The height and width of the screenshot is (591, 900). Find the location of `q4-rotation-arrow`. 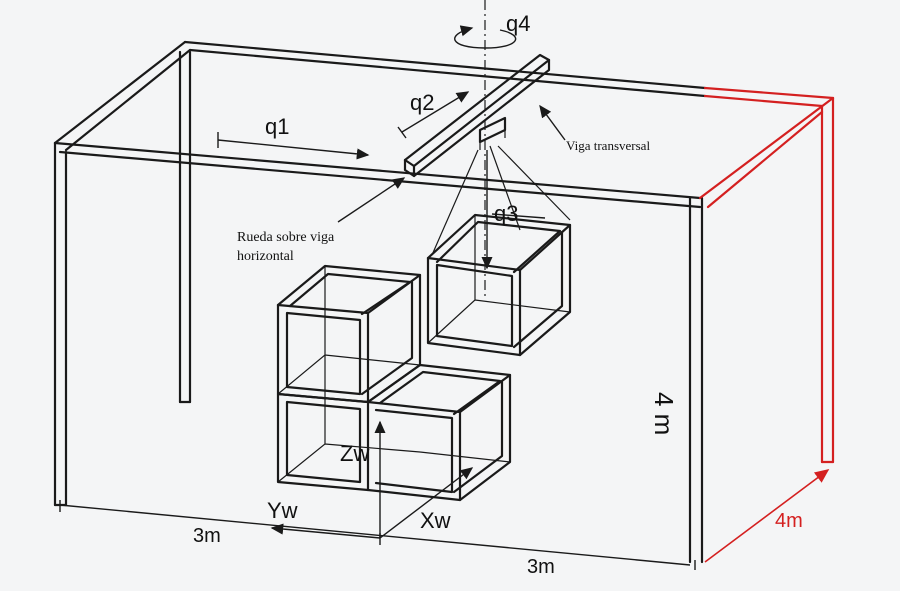

q4-rotation-arrow is located at coordinates (485, 37).